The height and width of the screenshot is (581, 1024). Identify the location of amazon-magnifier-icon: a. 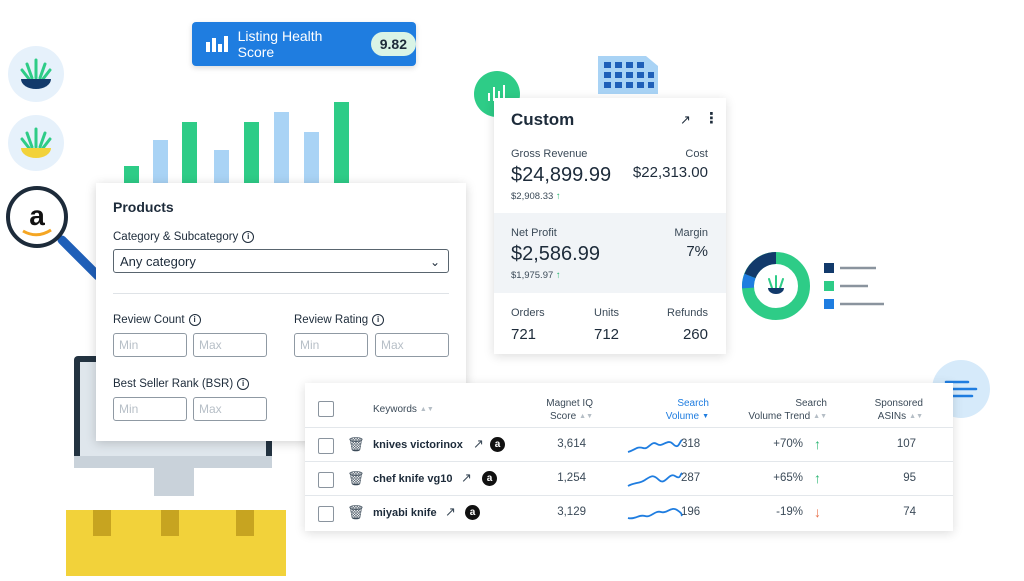
(54, 234).